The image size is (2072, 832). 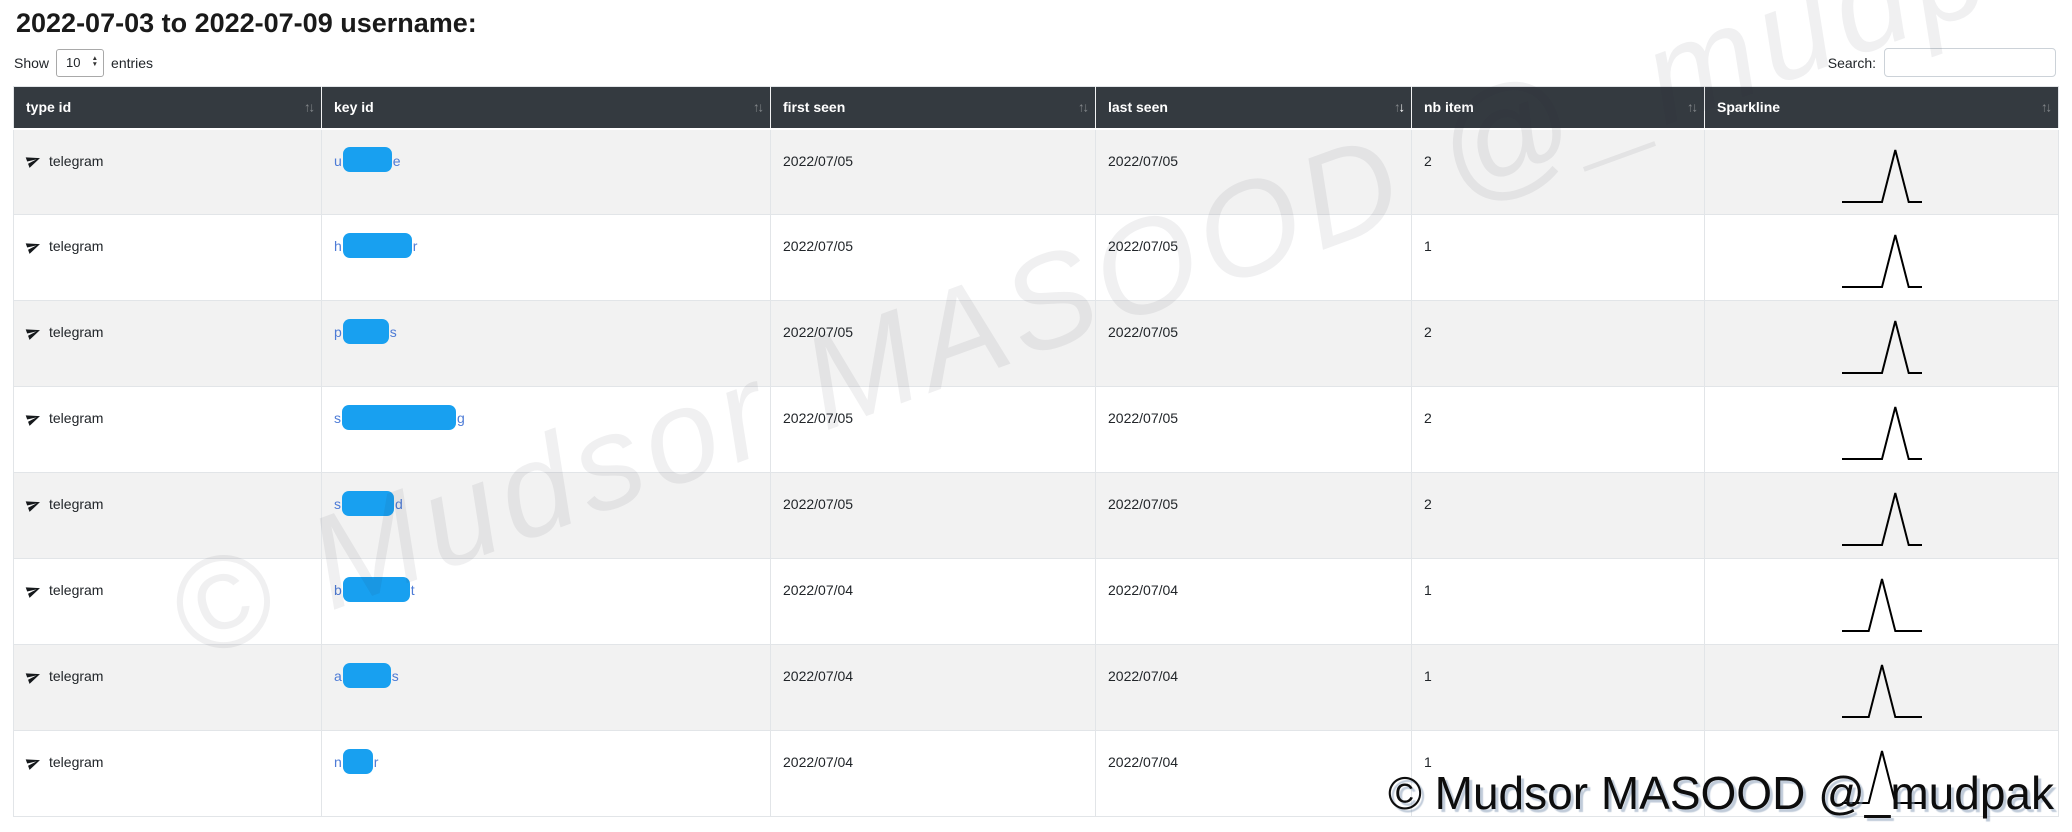 I want to click on table-row: telegram b t 2022/07/04 2022/07/04 1, so click(x=1036, y=601).